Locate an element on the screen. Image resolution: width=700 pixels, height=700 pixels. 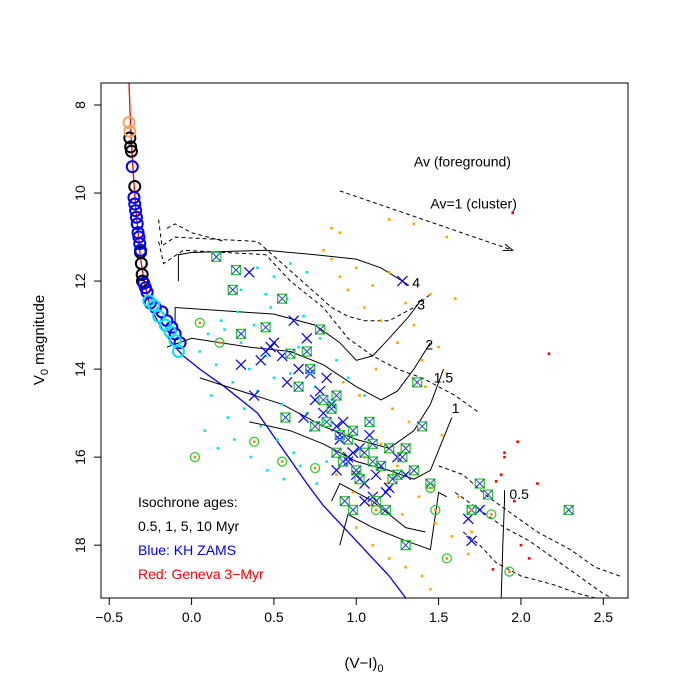
x-tick-label: −0.5 is located at coordinates (109, 617).